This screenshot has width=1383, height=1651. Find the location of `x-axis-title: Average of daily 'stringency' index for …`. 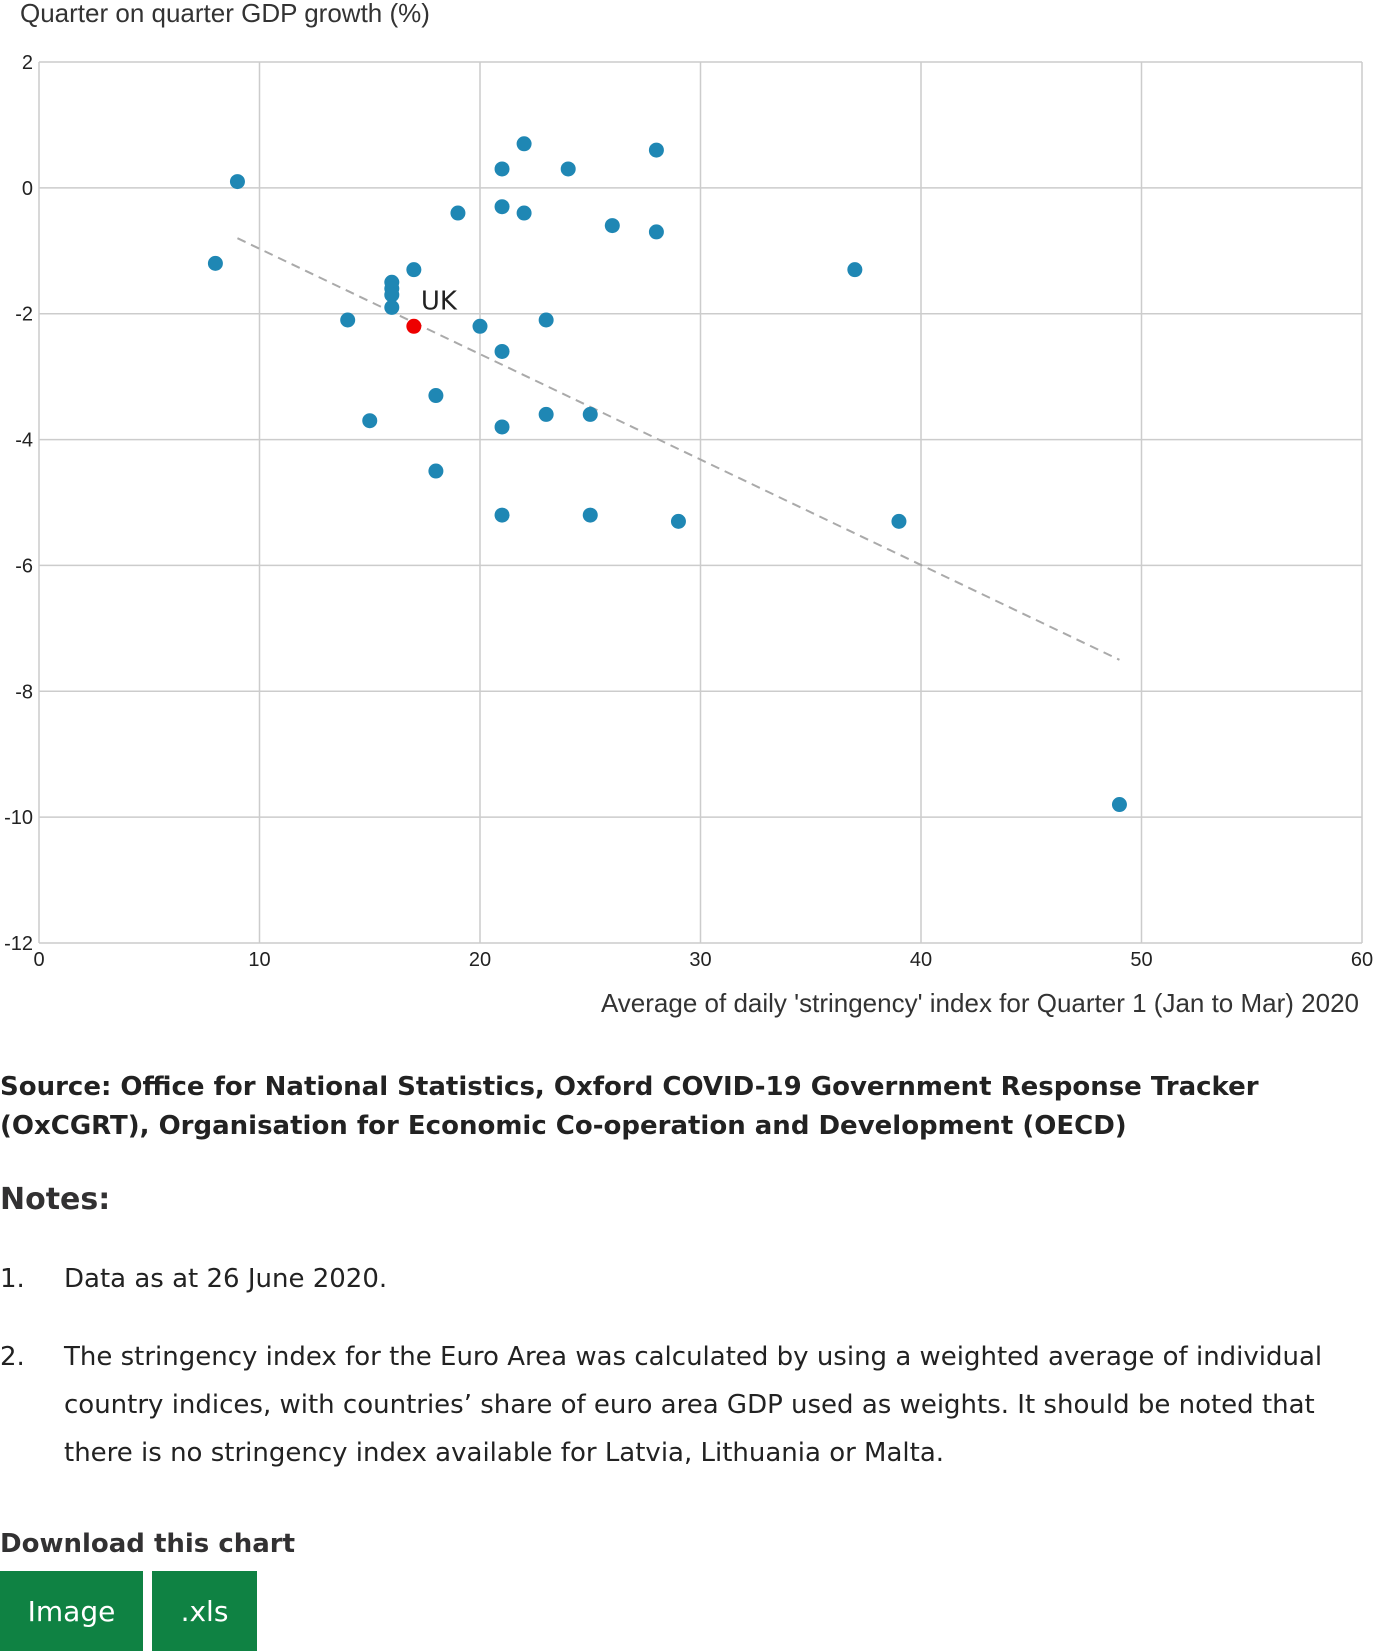

x-axis-title: Average of daily 'stringency' index for … is located at coordinates (980, 1003).